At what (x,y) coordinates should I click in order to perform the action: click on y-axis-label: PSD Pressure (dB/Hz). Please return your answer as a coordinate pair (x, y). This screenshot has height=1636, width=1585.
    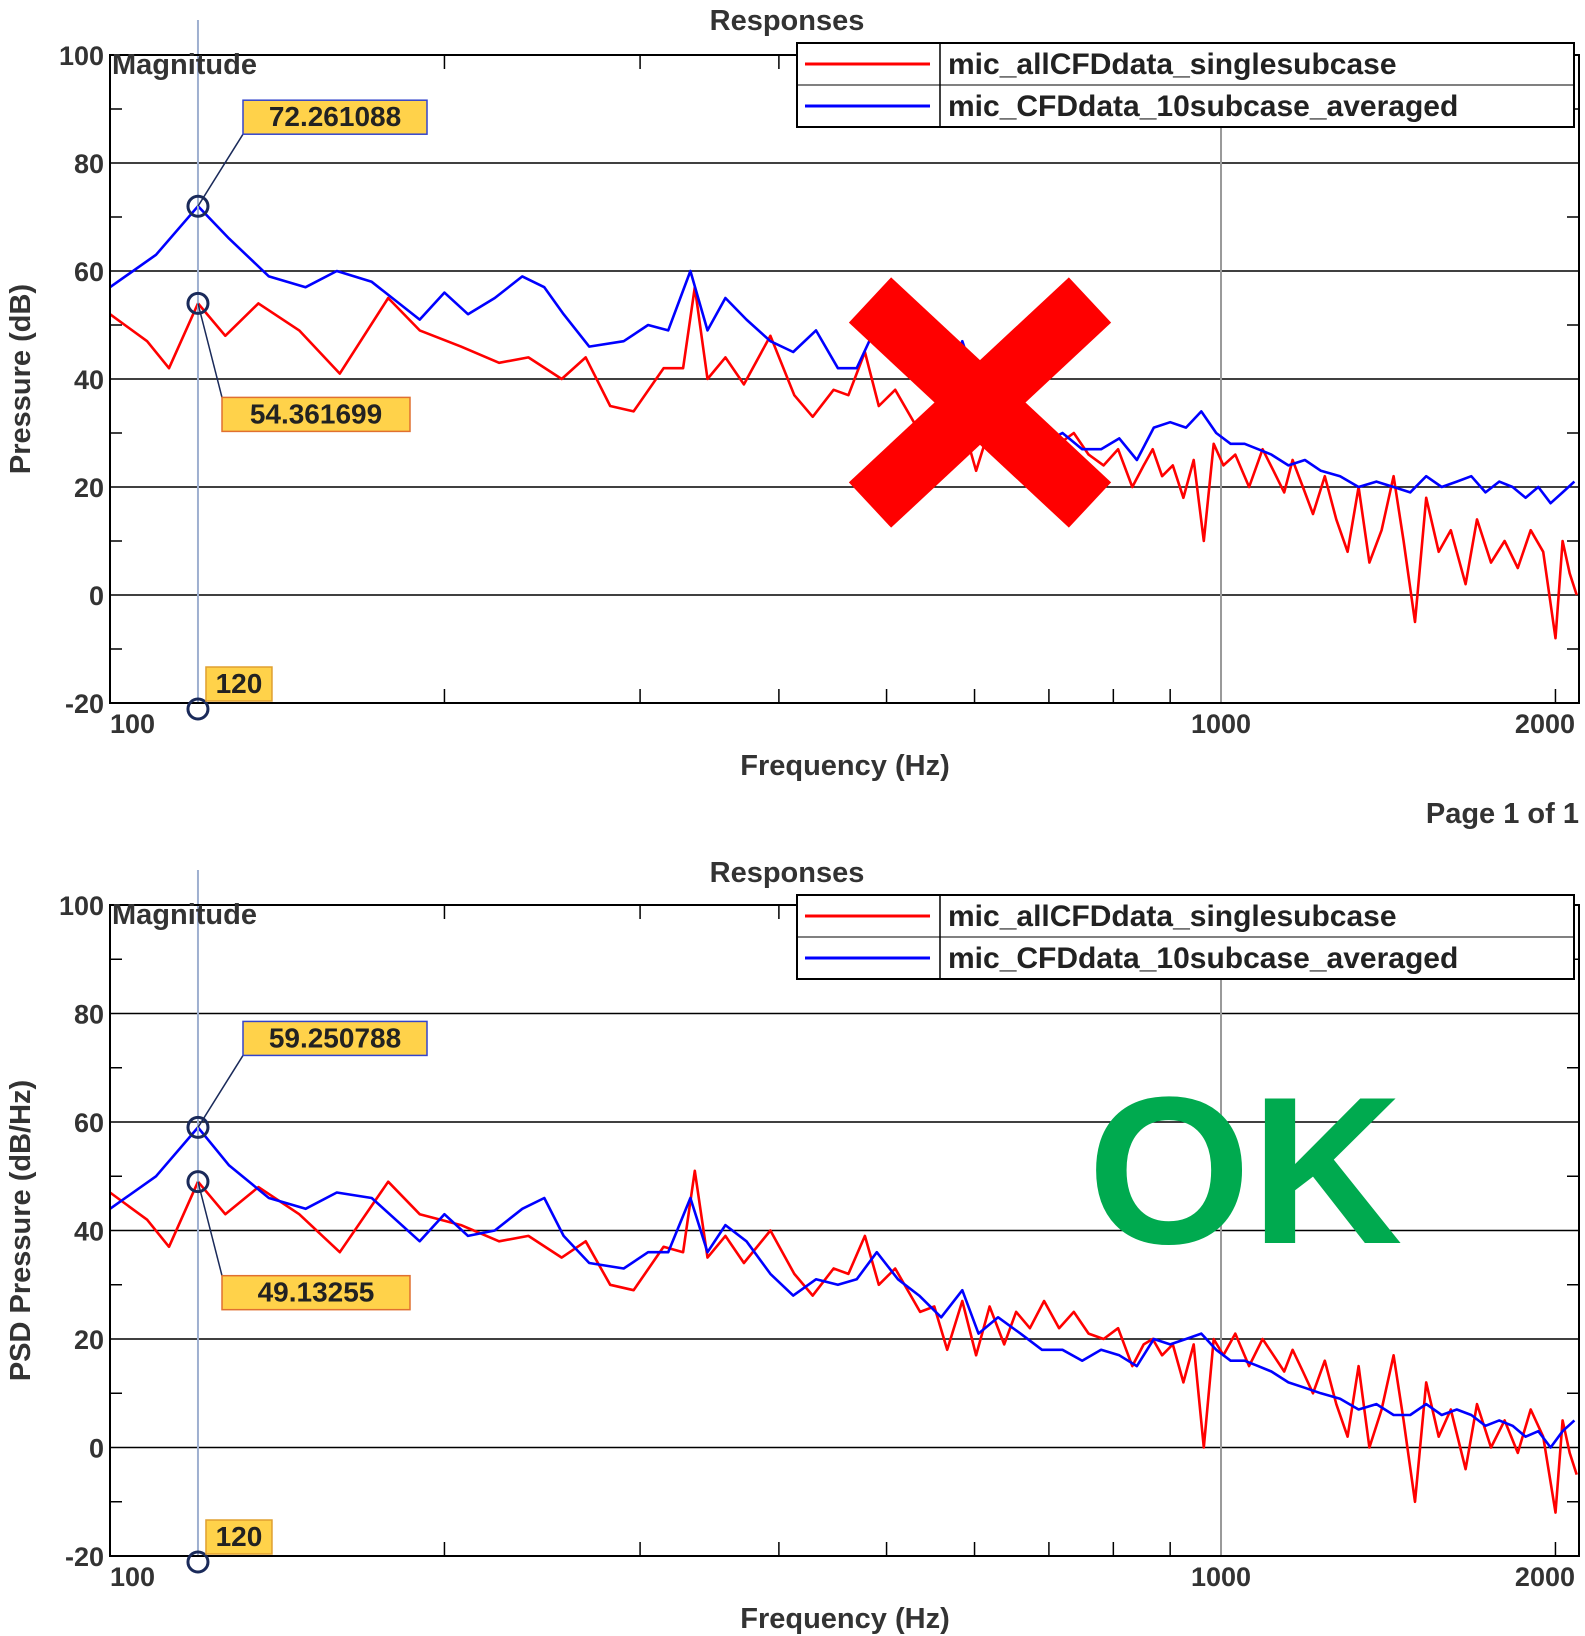
    Looking at the image, I should click on (21, 1230).